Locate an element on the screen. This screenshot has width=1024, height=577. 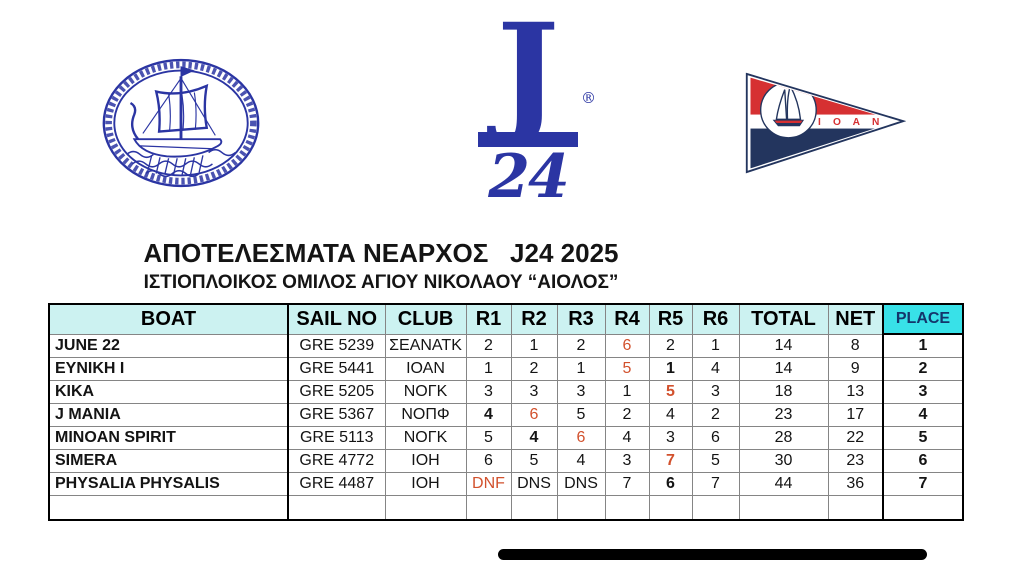
table-row: ΕΥΝΙΚΗ Ι GRE 5441 ΙΟΑΝ 1 2 1 5 1 4 14 9 2 is located at coordinates (506, 368).